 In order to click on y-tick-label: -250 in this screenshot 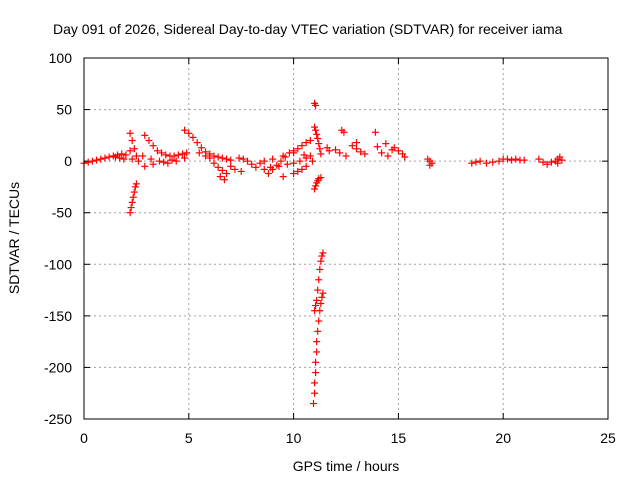, I will do `click(58, 419)`.